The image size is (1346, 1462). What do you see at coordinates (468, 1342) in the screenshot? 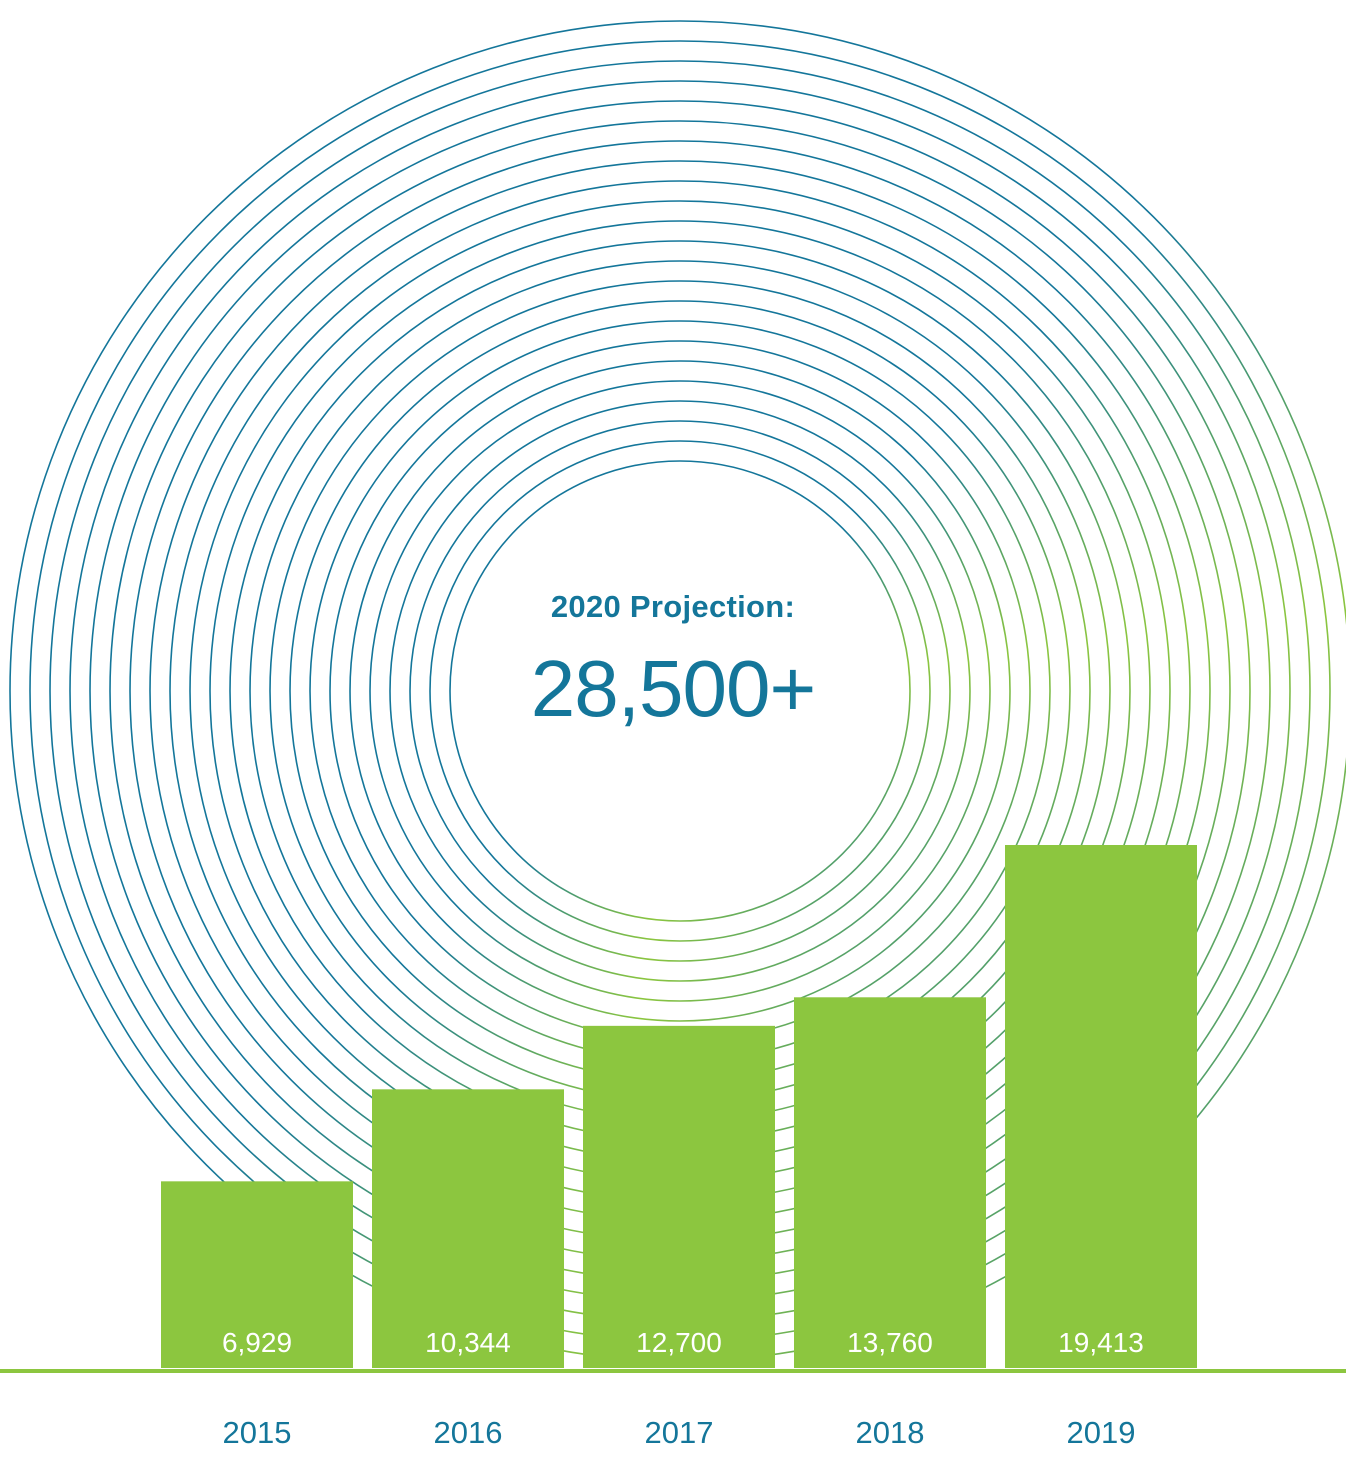
I see `value-label-2016: 10,344` at bounding box center [468, 1342].